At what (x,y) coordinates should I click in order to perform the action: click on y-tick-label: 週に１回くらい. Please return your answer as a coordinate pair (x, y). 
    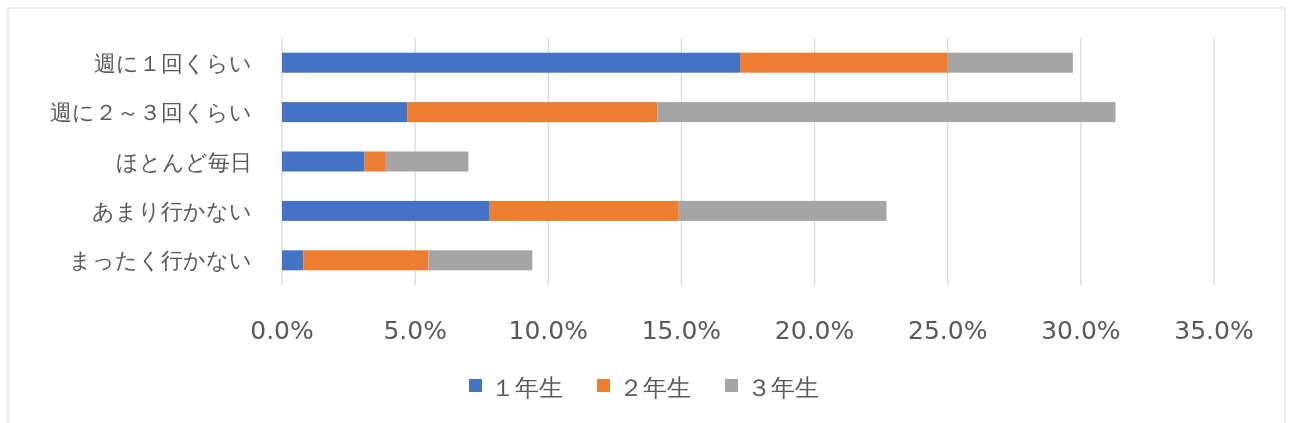
    Looking at the image, I should click on (173, 63).